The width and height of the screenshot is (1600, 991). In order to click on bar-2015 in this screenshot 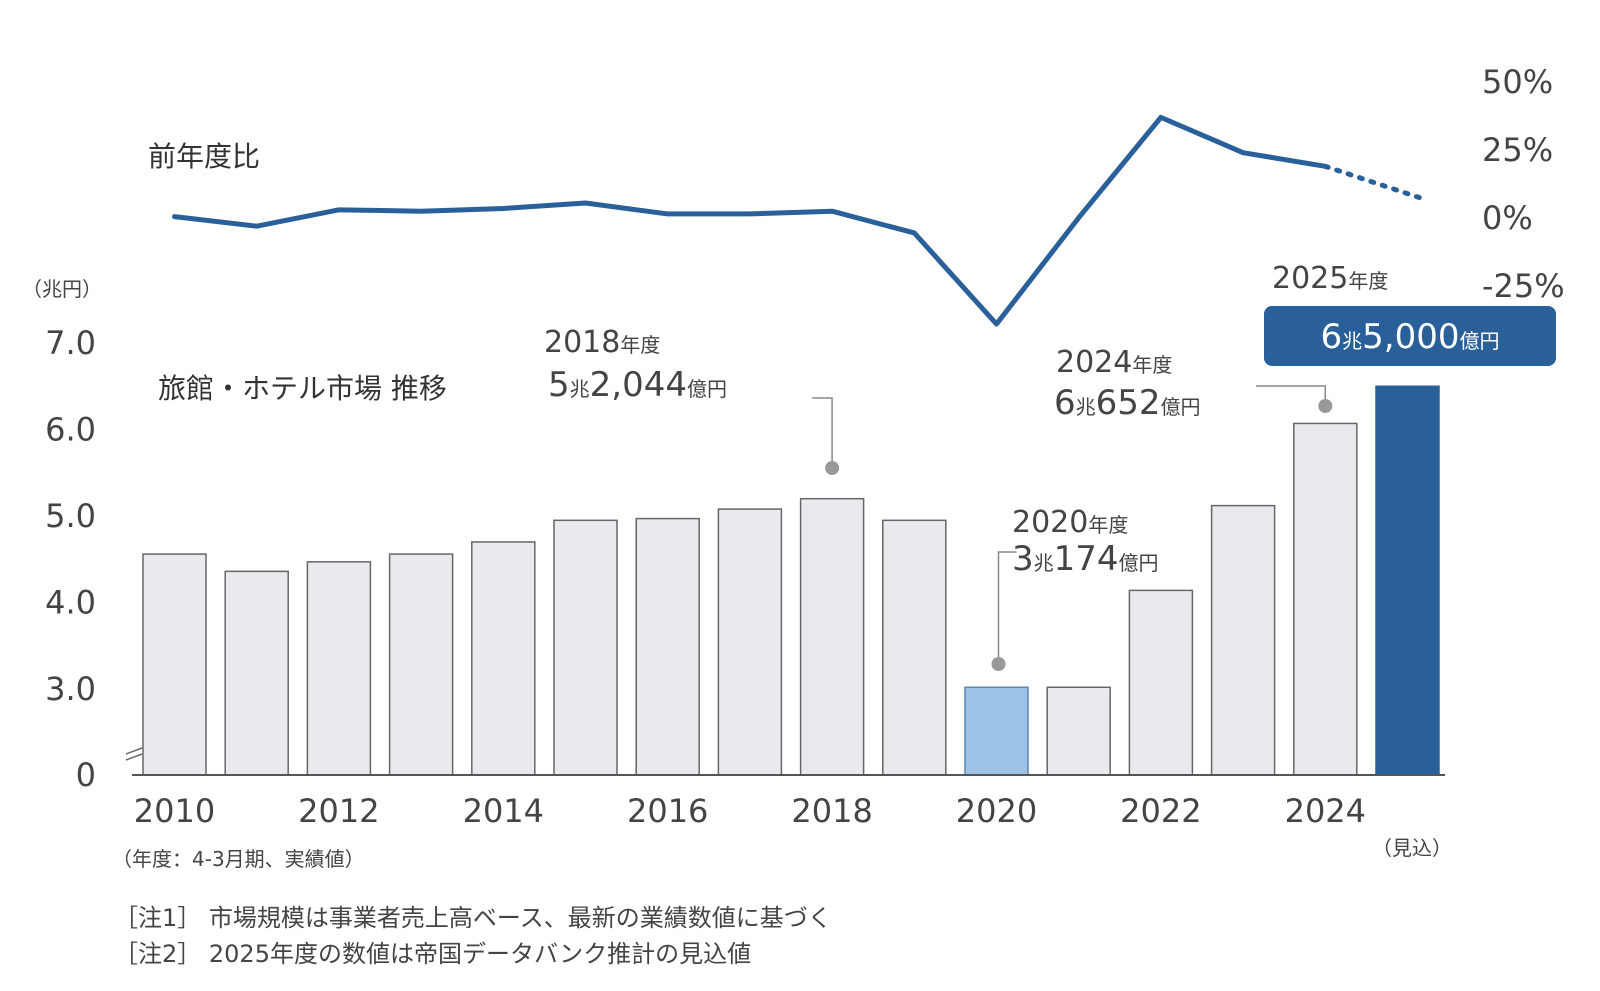, I will do `click(585, 647)`.